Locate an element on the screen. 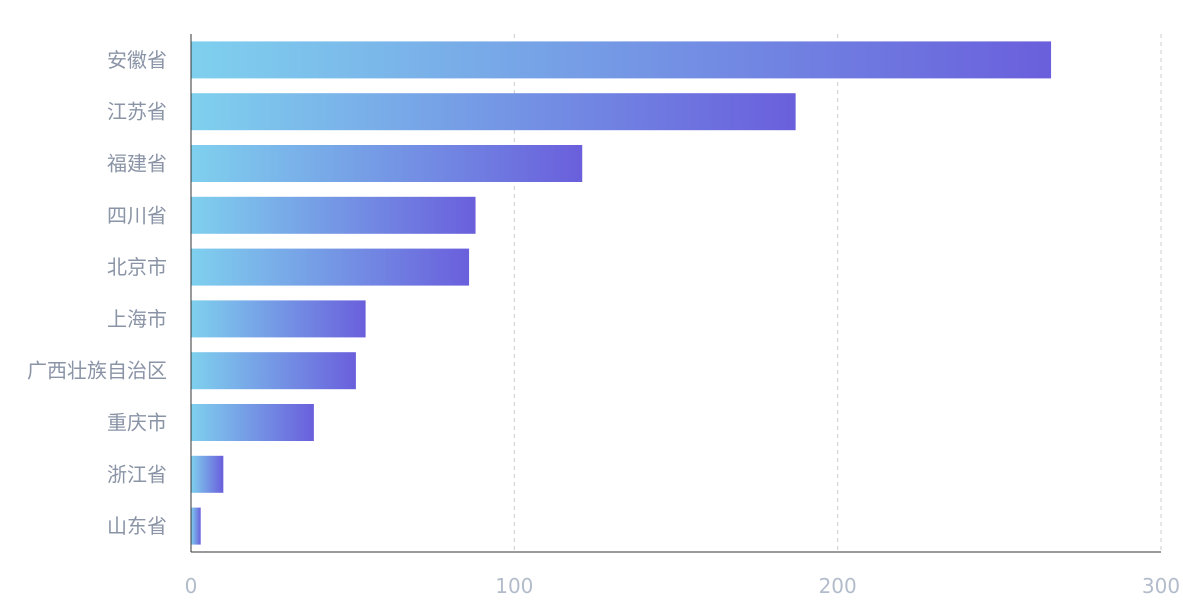  category-label-3: 四川省 is located at coordinates (137, 215).